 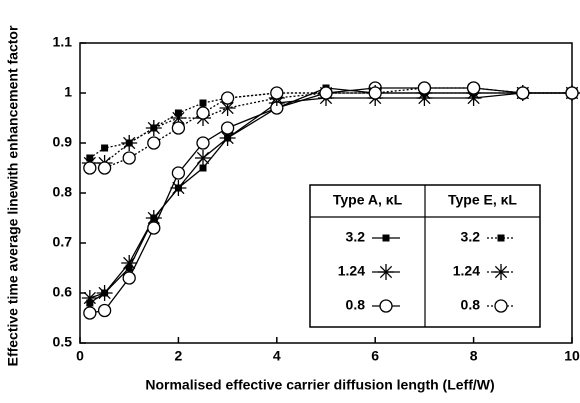 What do you see at coordinates (63, 342) in the screenshot?
I see `y-tick-label: 0.5` at bounding box center [63, 342].